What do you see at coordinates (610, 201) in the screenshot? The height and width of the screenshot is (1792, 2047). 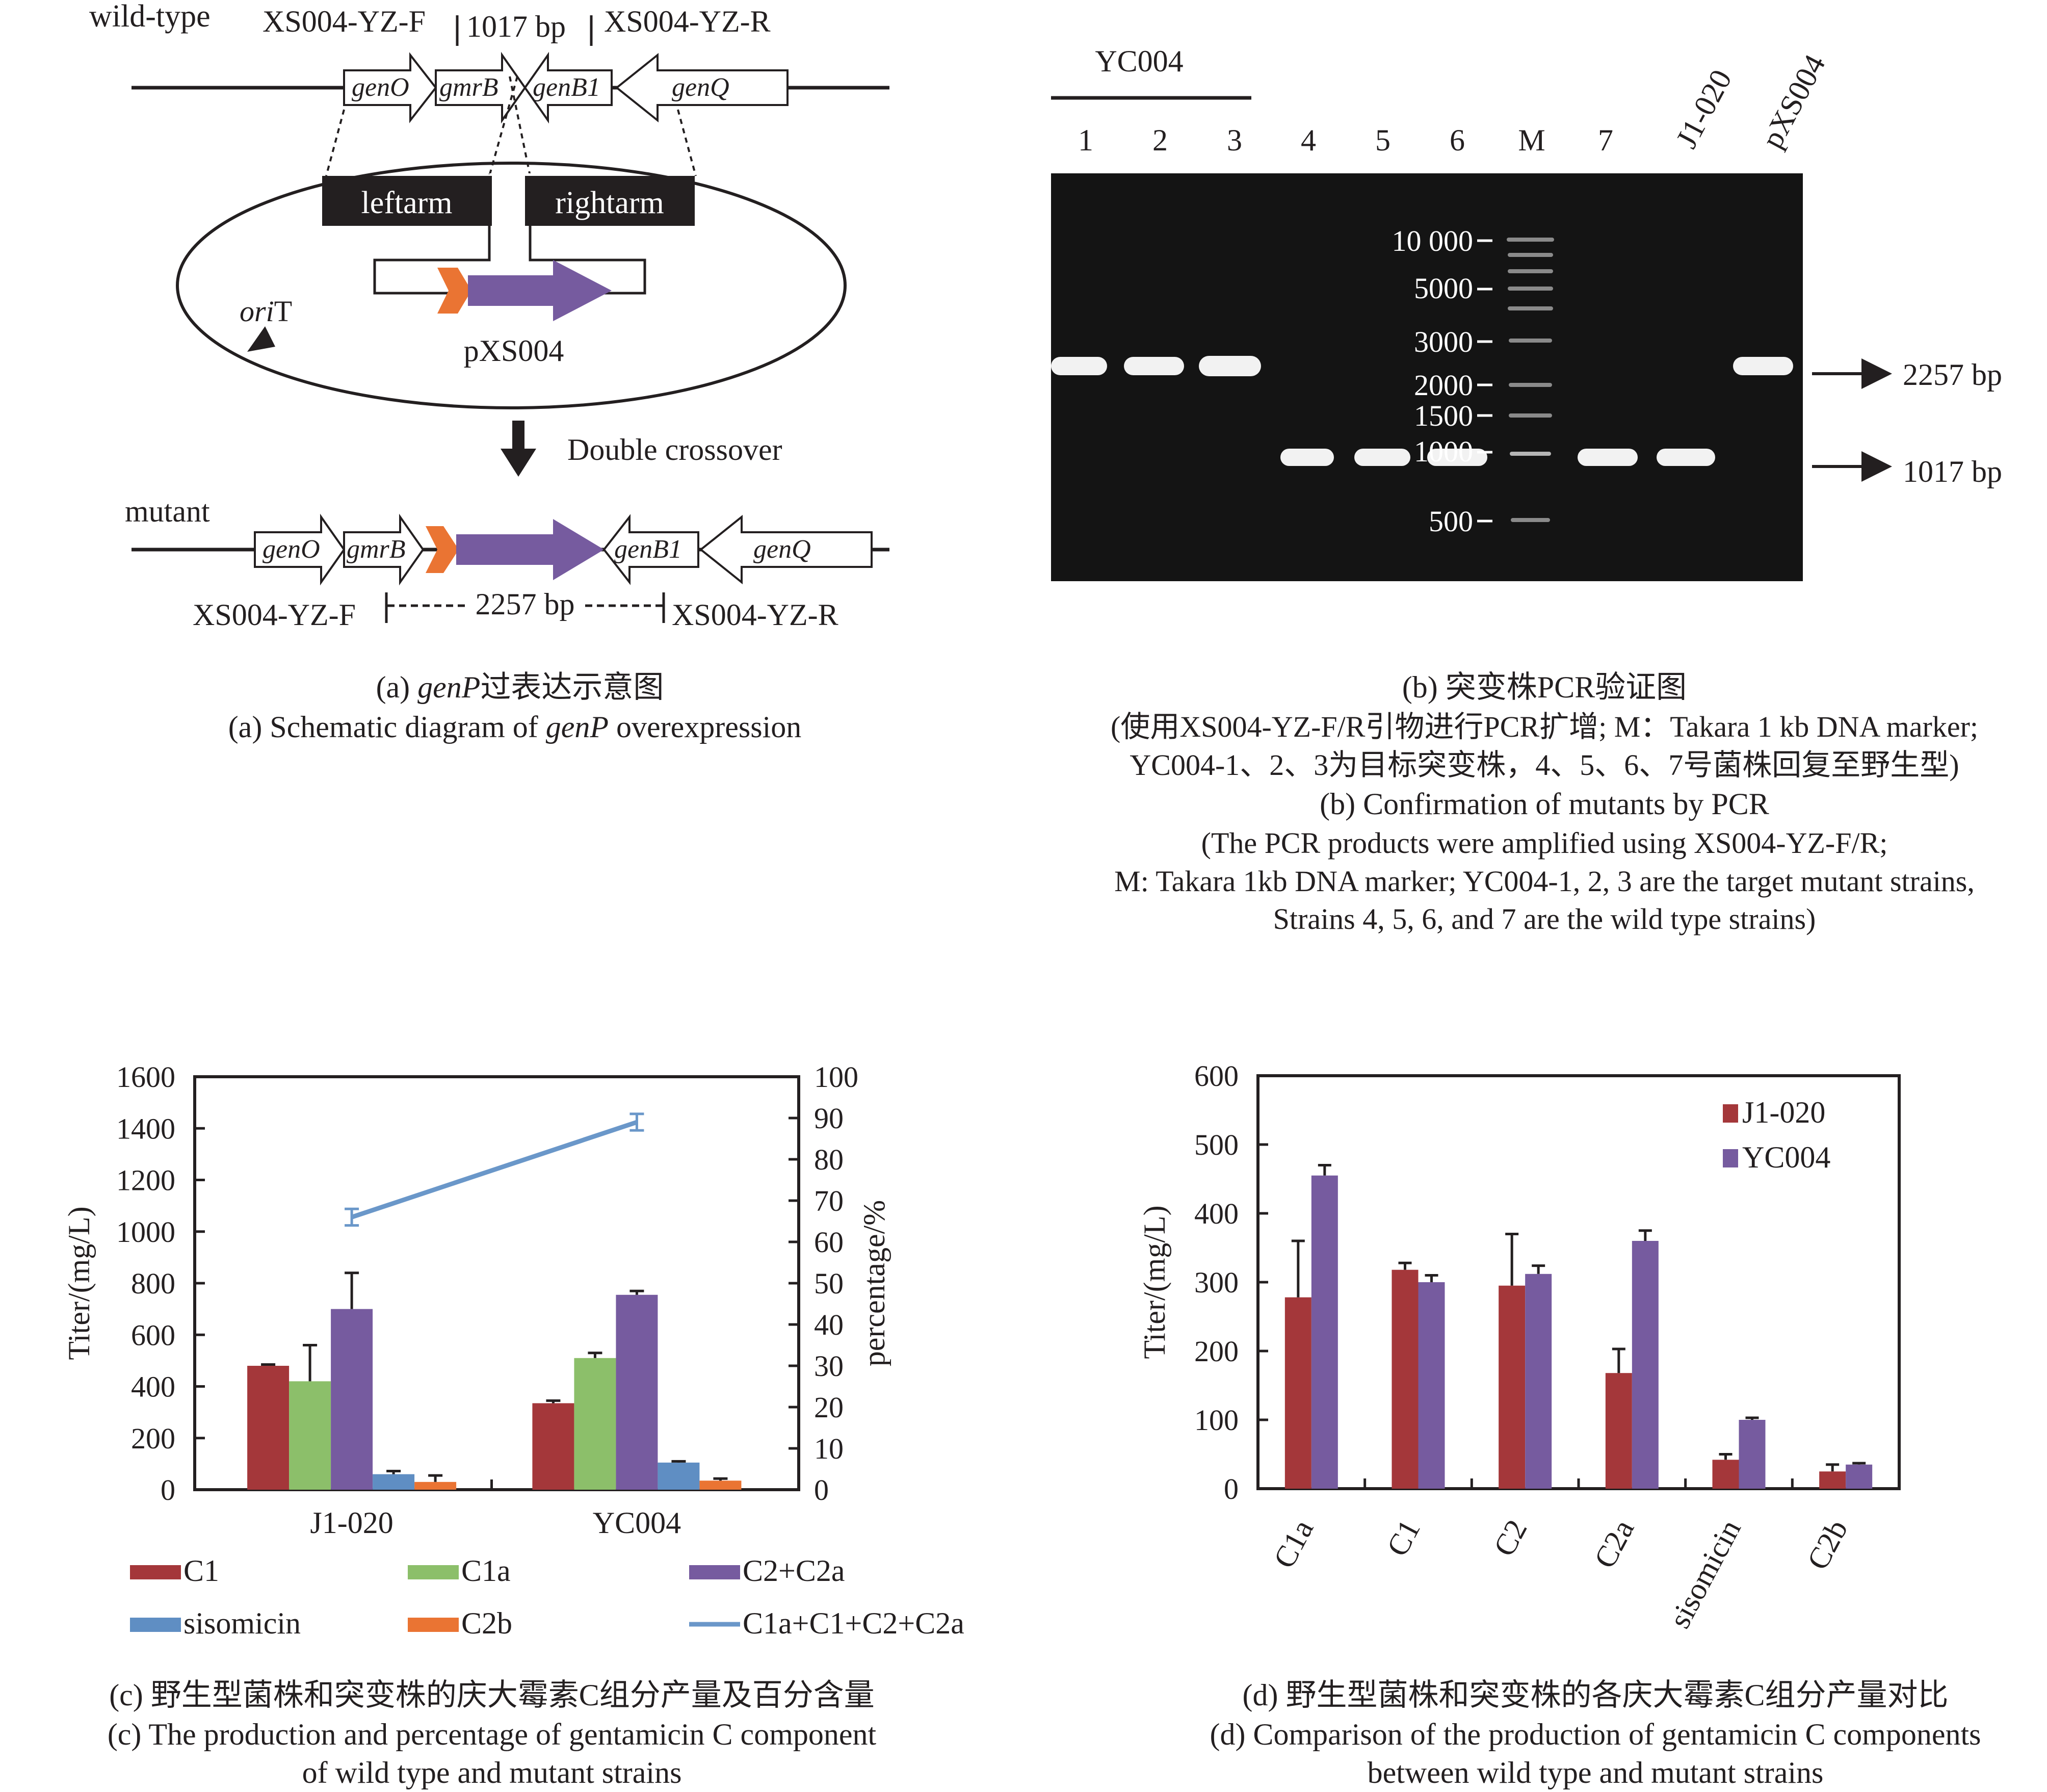 I see `rightarm-box` at bounding box center [610, 201].